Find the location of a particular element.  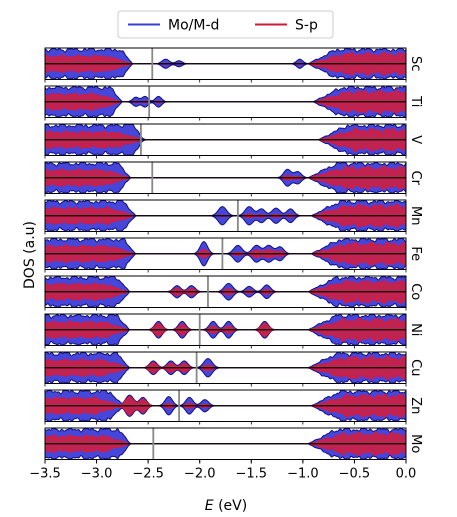

panel-label-cu: Cu is located at coordinates (415, 367).